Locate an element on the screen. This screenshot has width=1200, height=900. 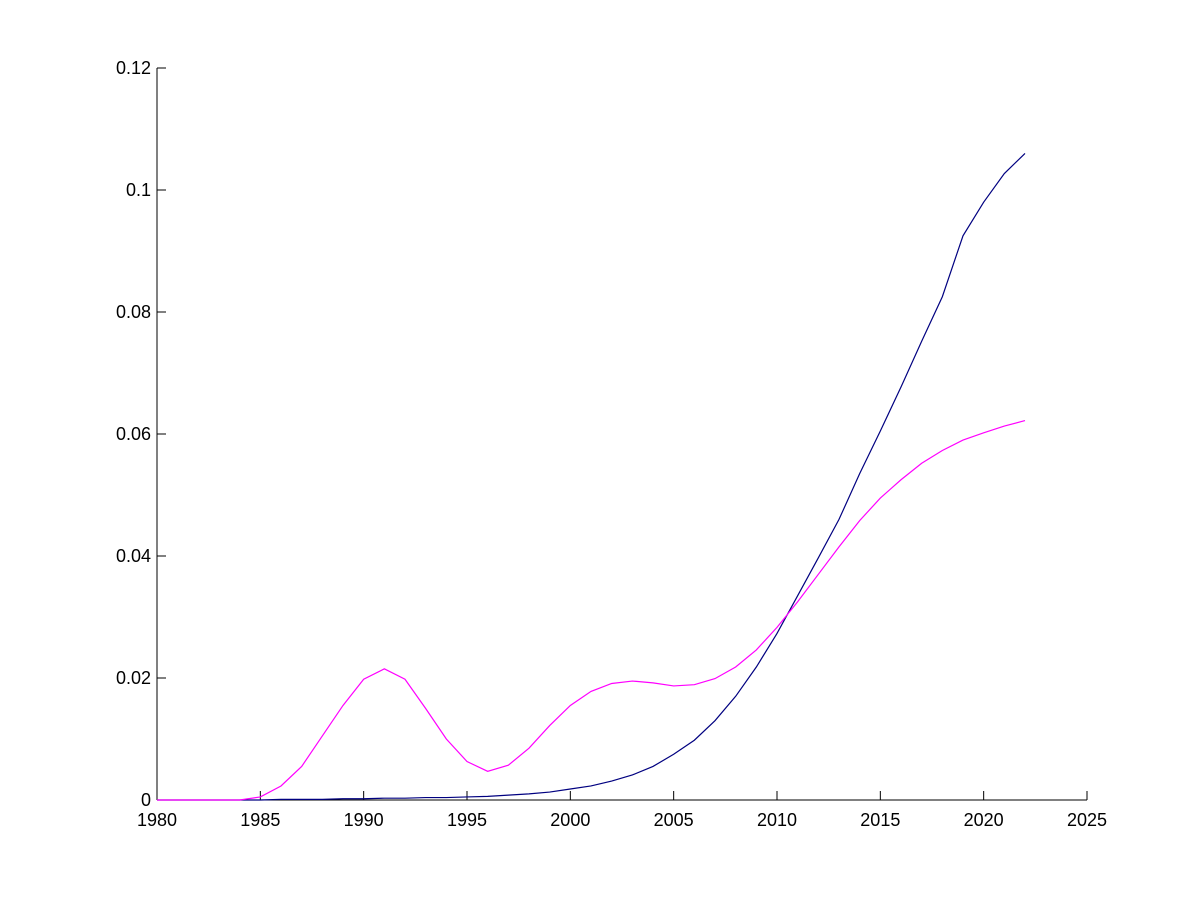
x-tick-label: 2015 is located at coordinates (880, 820).